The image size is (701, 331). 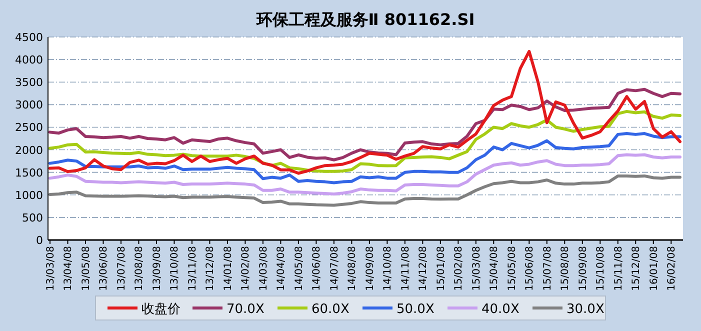 What do you see at coordinates (29, 37) in the screenshot?
I see `y-tick-label: 4500` at bounding box center [29, 37].